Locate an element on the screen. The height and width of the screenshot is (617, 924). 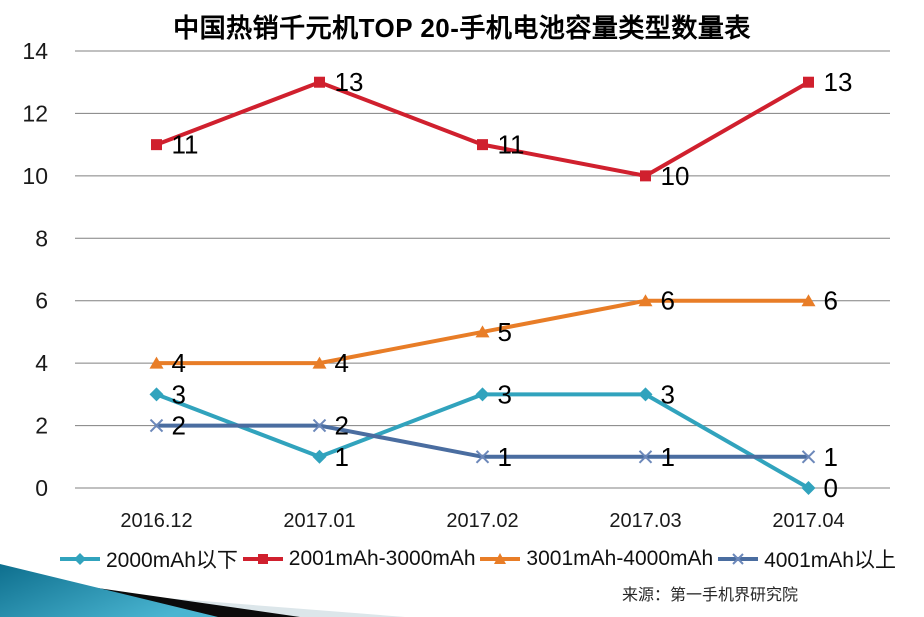
legend-marker-triangle-icon is located at coordinates (500, 558).